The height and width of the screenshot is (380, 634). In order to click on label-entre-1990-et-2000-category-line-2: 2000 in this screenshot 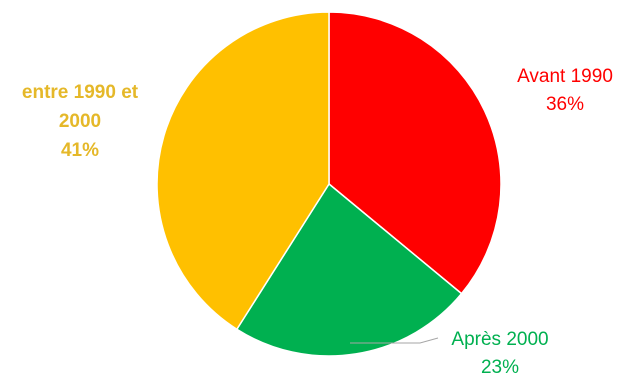, I will do `click(80, 121)`.